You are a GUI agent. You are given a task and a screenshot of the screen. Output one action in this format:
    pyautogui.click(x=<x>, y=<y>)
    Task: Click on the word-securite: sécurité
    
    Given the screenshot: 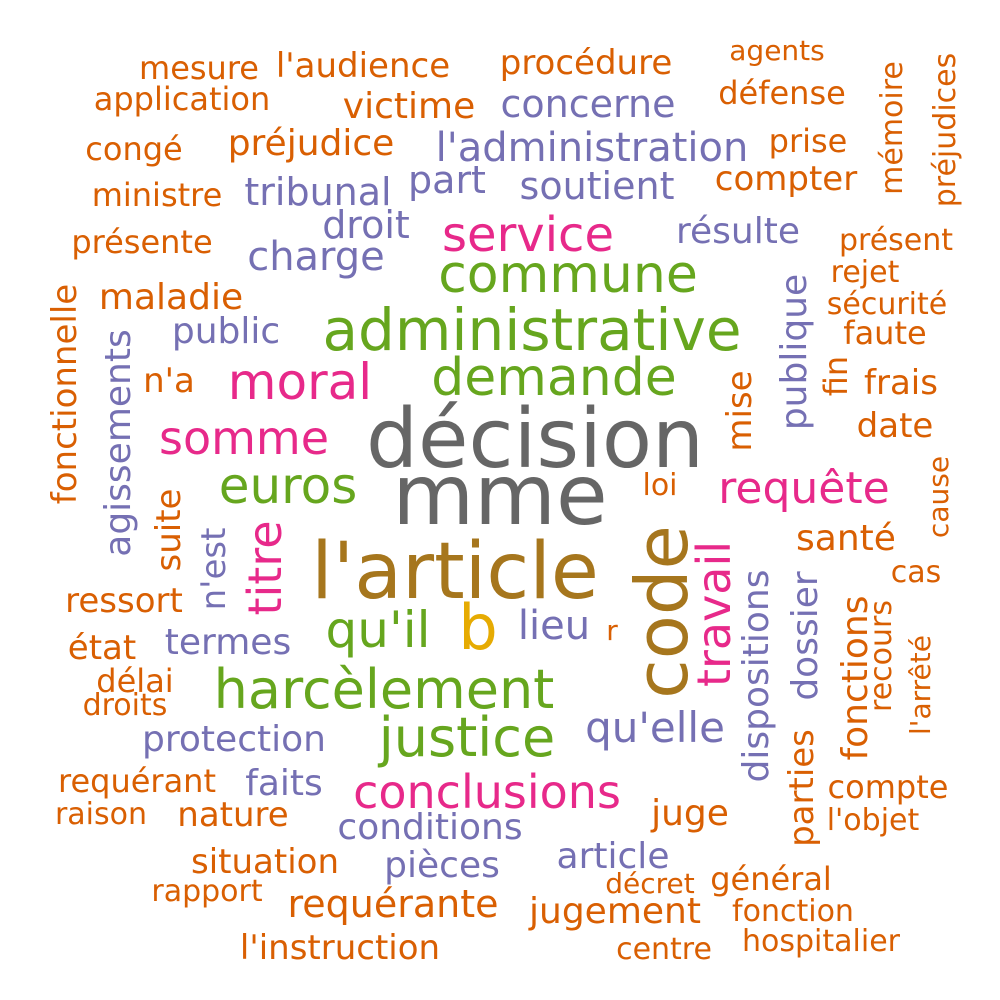 What is the action you would take?
    pyautogui.click(x=887, y=304)
    